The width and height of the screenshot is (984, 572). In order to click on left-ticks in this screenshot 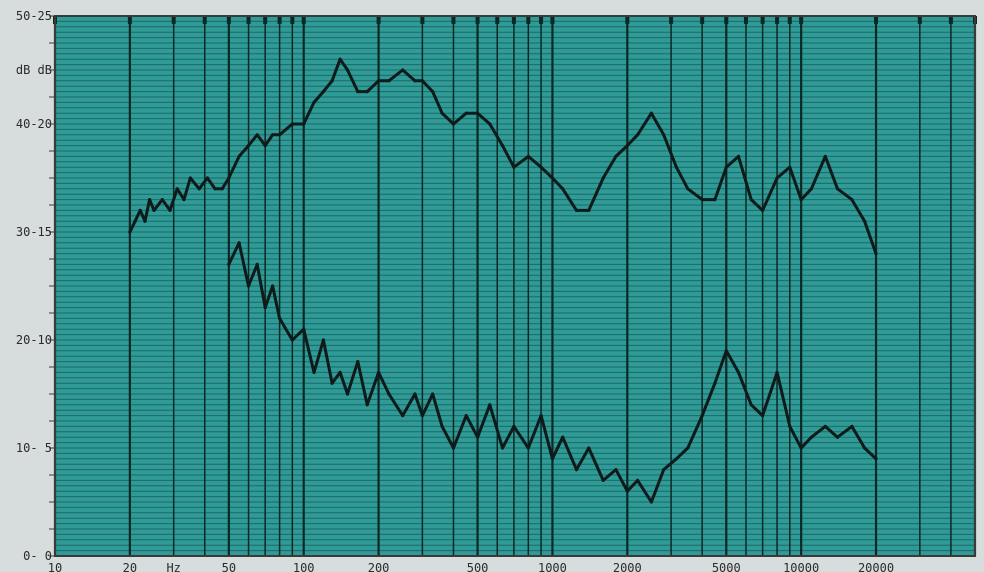, I will do `click(52, 286)`.